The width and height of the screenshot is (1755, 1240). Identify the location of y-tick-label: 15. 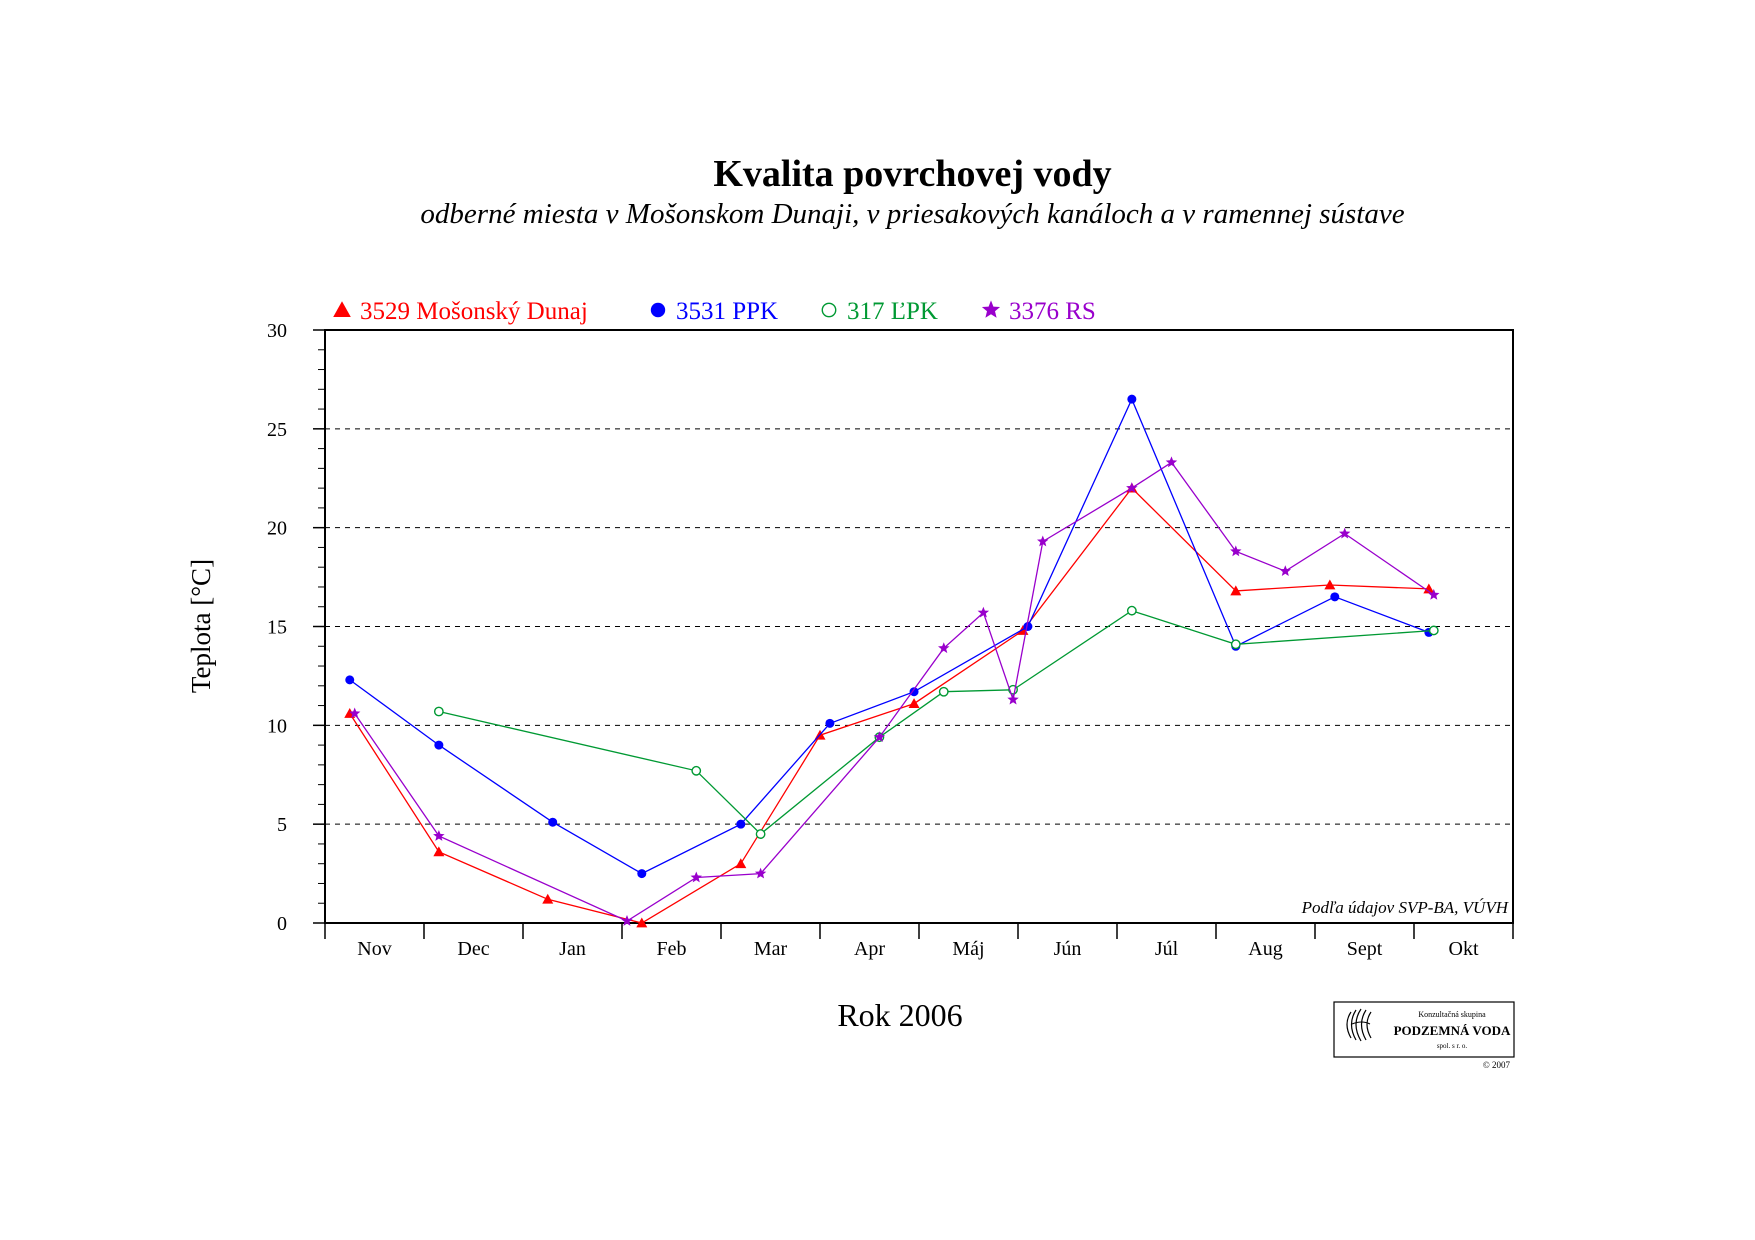
(277, 628).